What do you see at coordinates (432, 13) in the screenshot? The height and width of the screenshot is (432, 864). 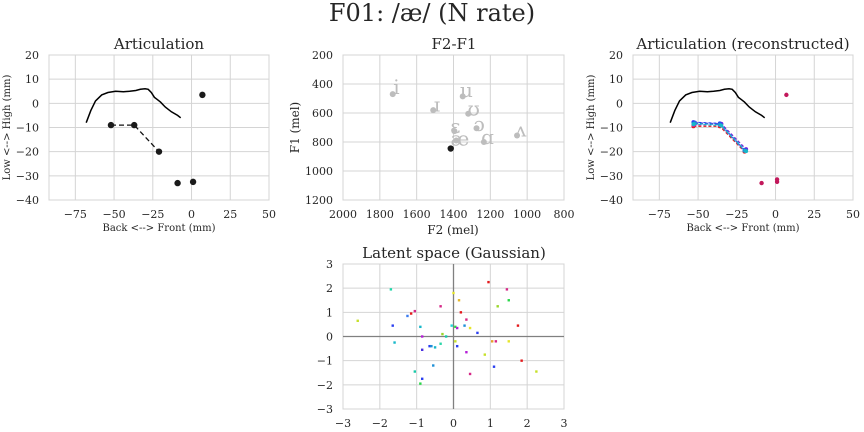 I see `figure-title: F01: /æ/ (N rate)` at bounding box center [432, 13].